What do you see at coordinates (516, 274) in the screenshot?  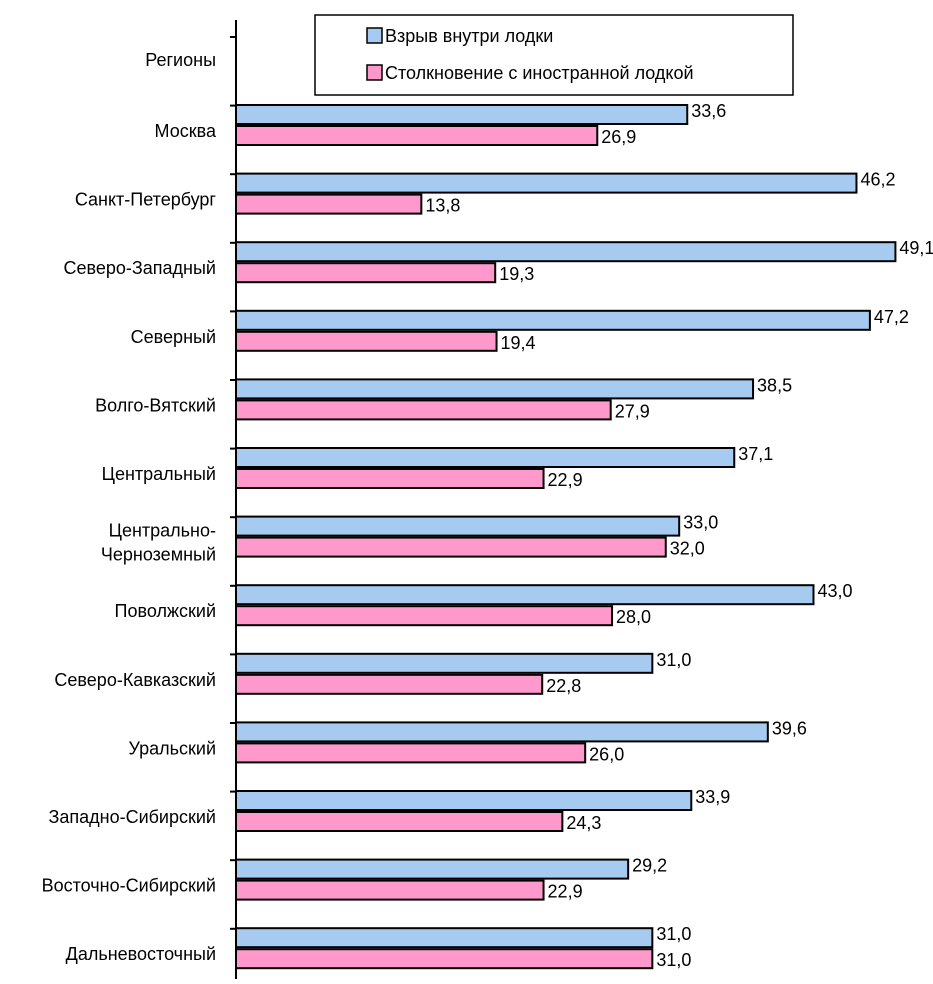 I see `data-label-series-2: 19,3` at bounding box center [516, 274].